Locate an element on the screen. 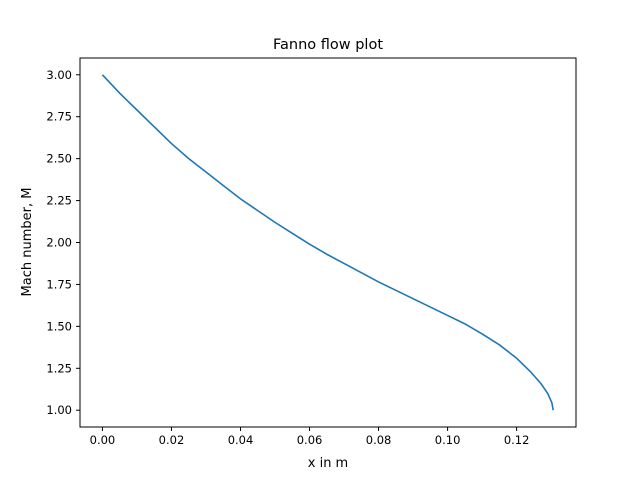 The width and height of the screenshot is (640, 480). chart-title: Fanno flow plot is located at coordinates (328, 45).